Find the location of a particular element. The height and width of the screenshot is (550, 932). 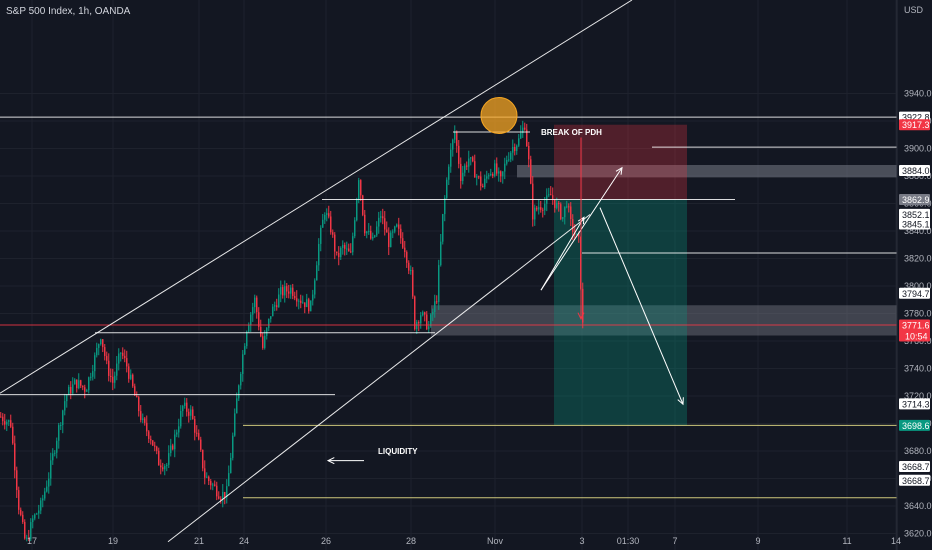

y-tick-label: 3640.0 is located at coordinates (918, 506).